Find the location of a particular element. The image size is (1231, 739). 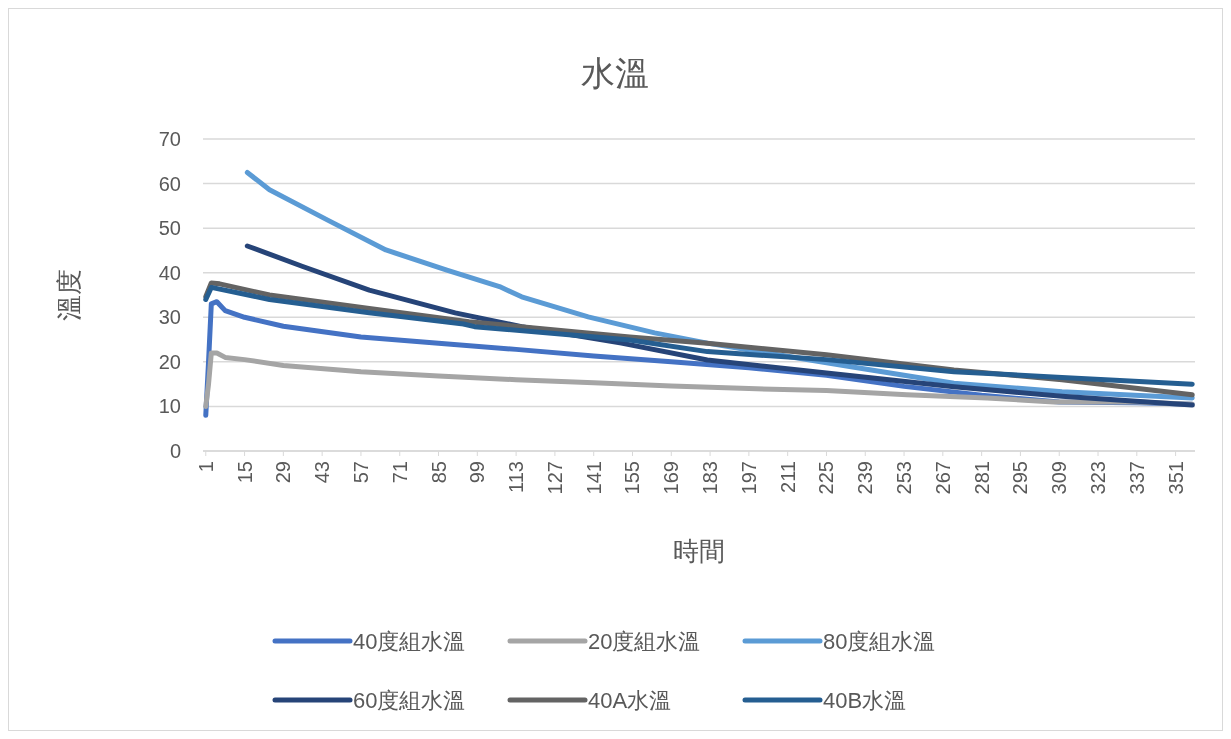

x-tick-label: 183 is located at coordinates (710, 478).